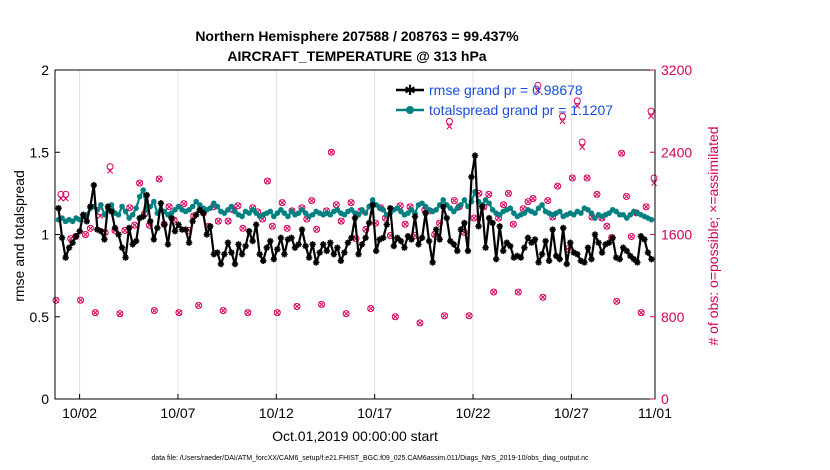 Image resolution: width=830 pixels, height=470 pixels. I want to click on y-axis-ticks: 0 0.5 1 1.5 2, so click(45, 234).